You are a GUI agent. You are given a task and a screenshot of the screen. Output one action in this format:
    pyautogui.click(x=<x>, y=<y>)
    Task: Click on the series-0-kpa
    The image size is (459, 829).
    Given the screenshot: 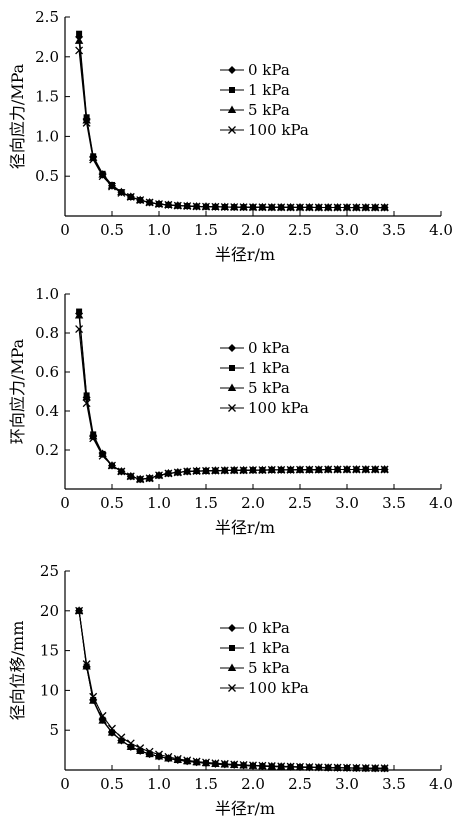 What is the action you would take?
    pyautogui.click(x=232, y=122)
    